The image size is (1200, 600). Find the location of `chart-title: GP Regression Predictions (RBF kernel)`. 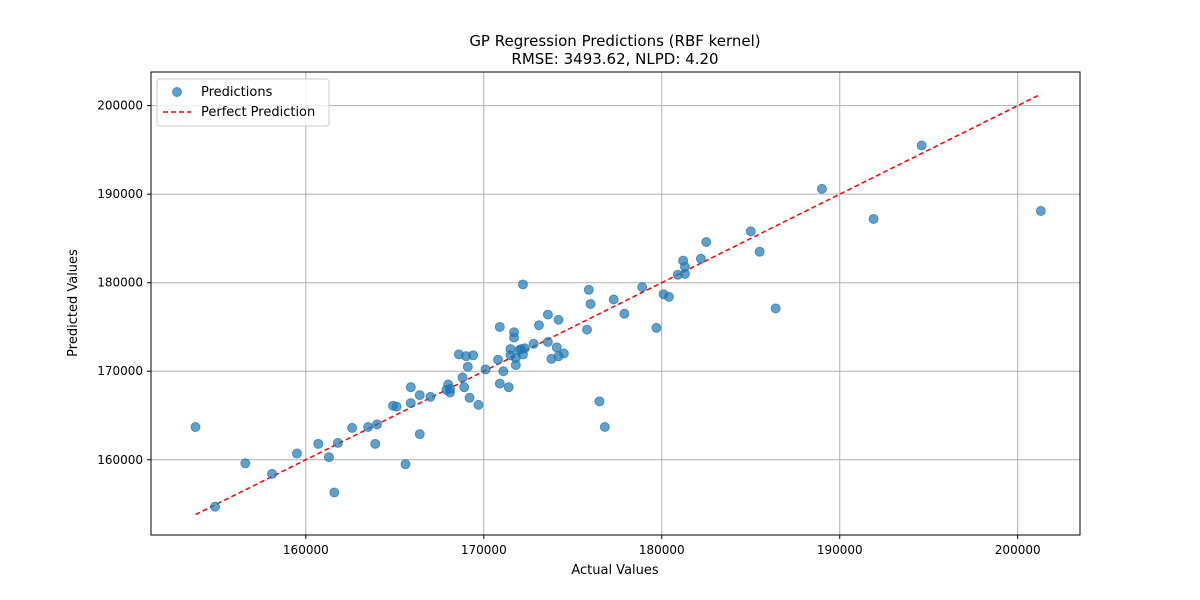

chart-title: GP Regression Predictions (RBF kernel) is located at coordinates (614, 41).